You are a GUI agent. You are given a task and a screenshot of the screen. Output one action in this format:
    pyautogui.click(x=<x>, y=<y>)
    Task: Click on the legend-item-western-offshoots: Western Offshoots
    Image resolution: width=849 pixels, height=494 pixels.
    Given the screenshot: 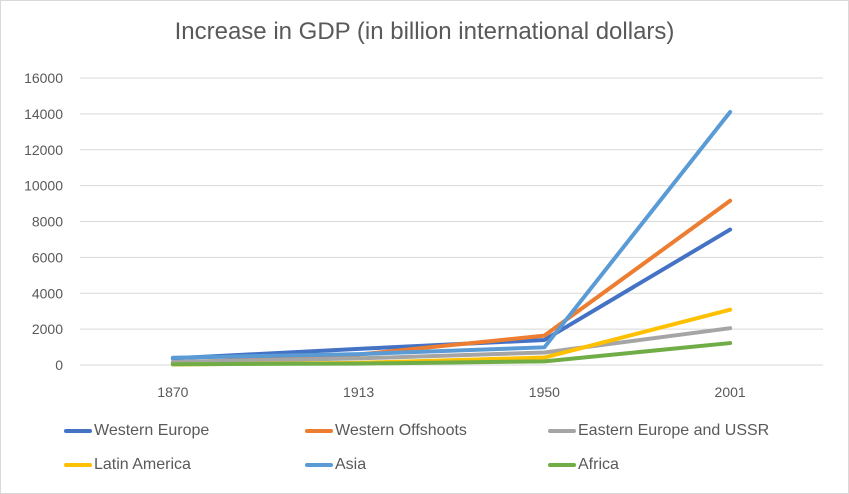 What is the action you would take?
    pyautogui.click(x=386, y=431)
    